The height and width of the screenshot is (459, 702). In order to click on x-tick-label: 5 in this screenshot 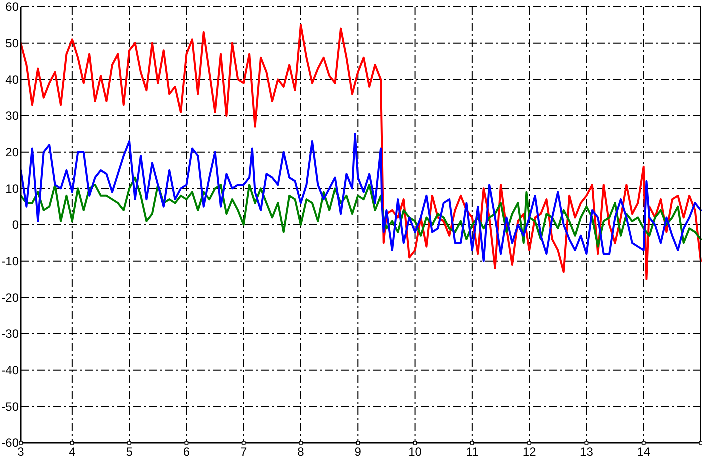, I will do `click(130, 452)`.